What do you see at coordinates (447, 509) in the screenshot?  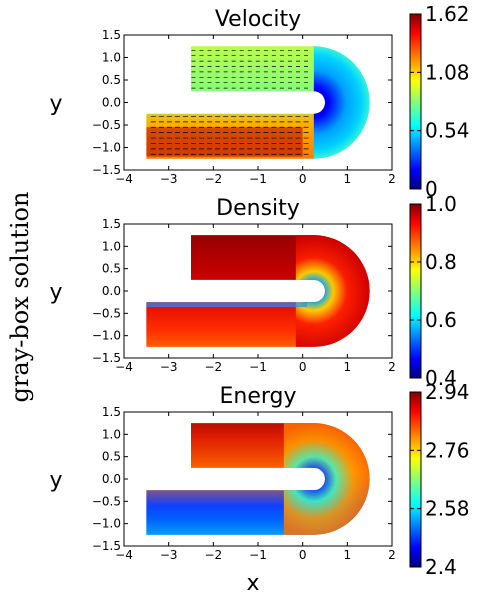 I see `colorbar-tick-label: 2.58` at bounding box center [447, 509].